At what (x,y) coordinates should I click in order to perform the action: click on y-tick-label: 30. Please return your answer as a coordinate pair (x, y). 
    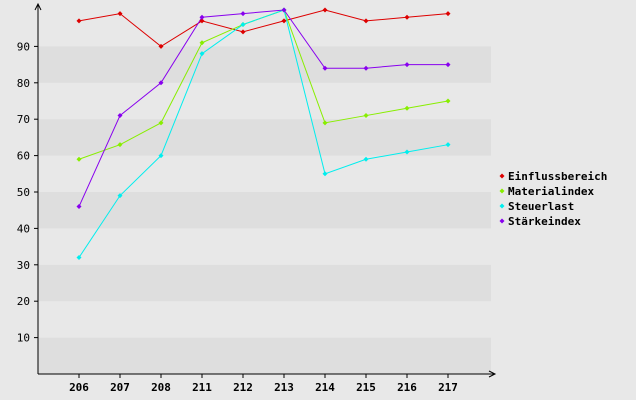
    Looking at the image, I should click on (23, 265).